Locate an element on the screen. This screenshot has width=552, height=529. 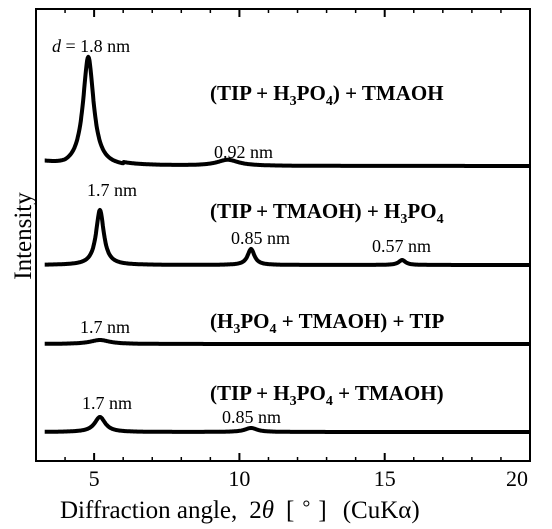
y-axis-label: Intensity is located at coordinates (23, 236).